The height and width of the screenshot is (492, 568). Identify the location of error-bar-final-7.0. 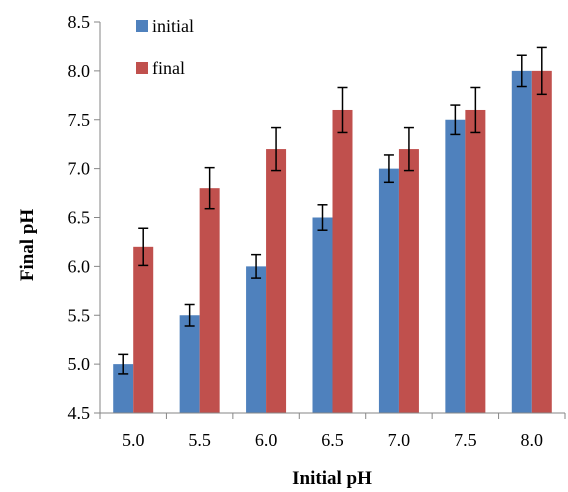
(408, 149).